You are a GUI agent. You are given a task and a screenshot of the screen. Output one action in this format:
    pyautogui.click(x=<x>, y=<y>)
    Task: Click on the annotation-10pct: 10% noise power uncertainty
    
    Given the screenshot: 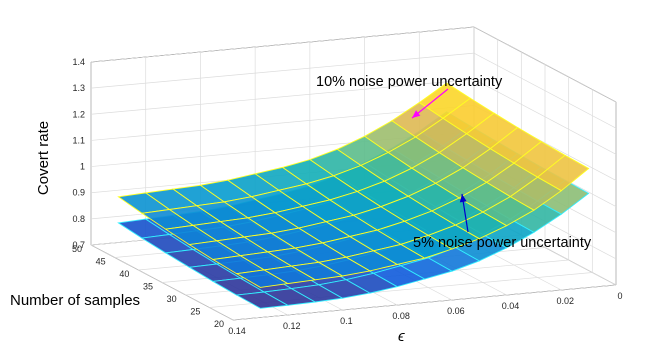 What is the action you would take?
    pyautogui.click(x=409, y=82)
    